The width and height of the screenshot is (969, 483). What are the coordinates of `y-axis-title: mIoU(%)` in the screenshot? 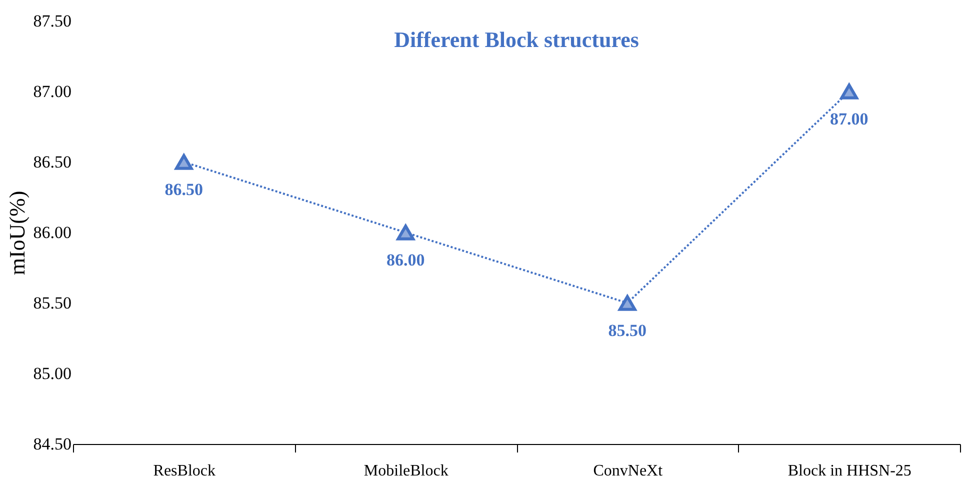 It's located at (17, 233).